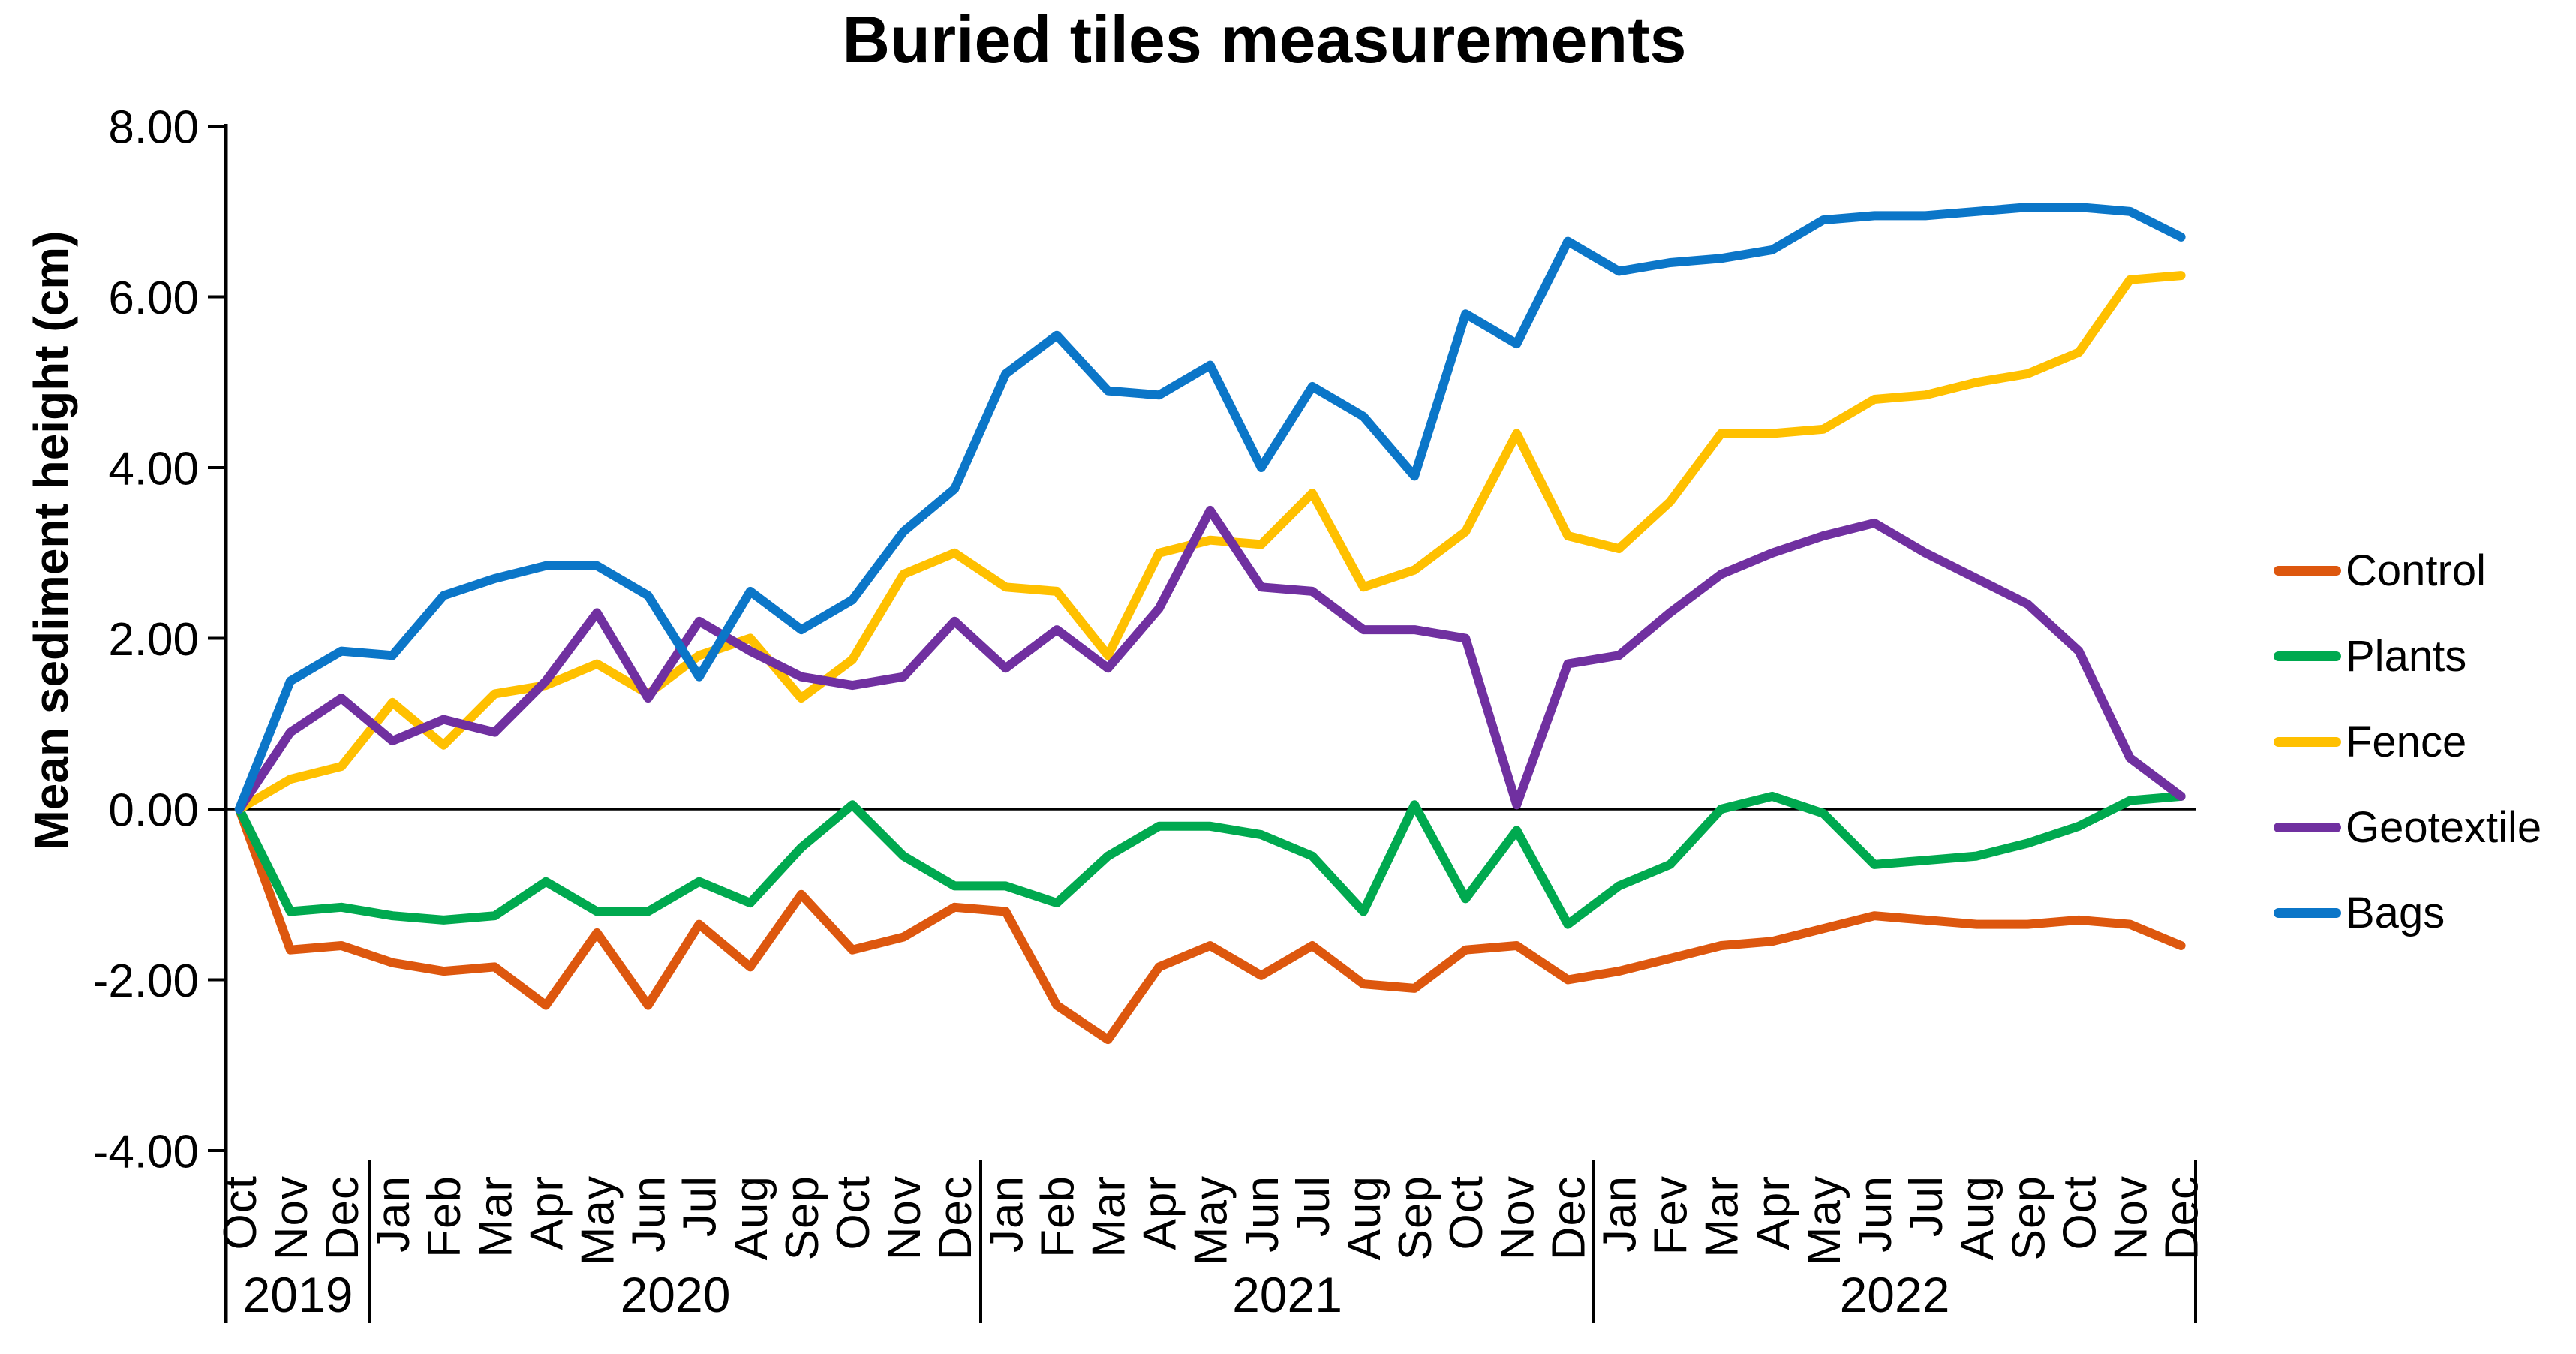  I want to click on legend-item-bags: Bags, so click(2407, 913).